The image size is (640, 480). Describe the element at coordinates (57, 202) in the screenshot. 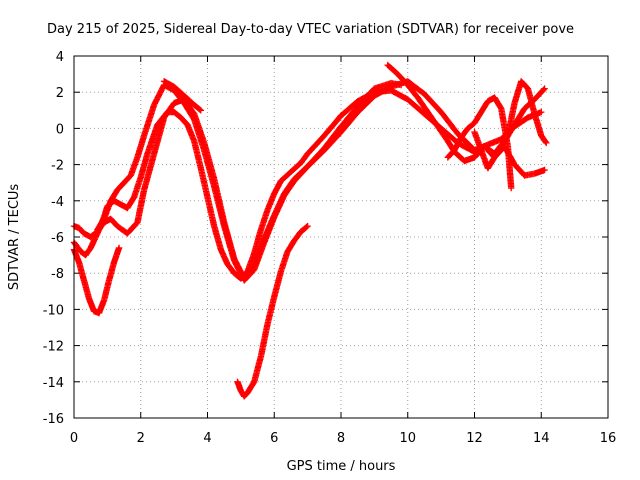

I see `y-tick-label: -4` at that location.